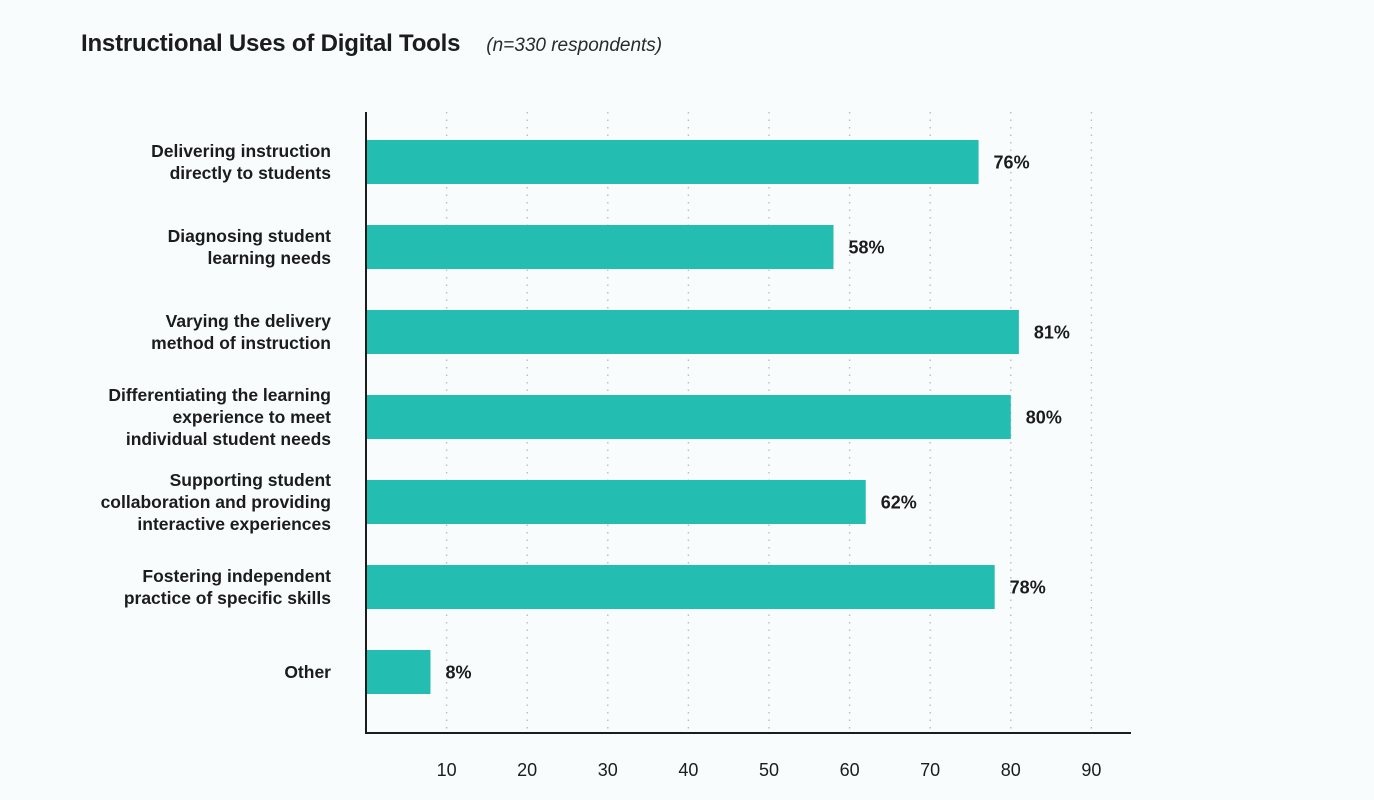  What do you see at coordinates (241, 151) in the screenshot?
I see `category-label: Delivering instruction` at bounding box center [241, 151].